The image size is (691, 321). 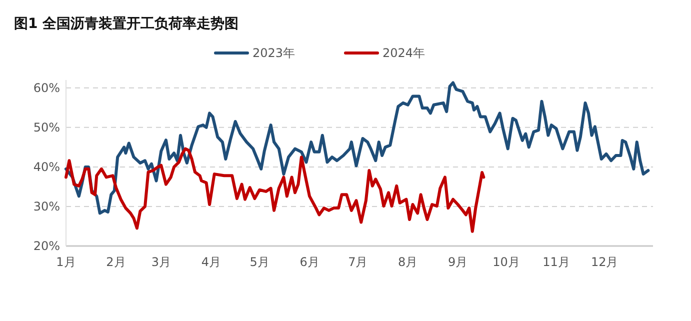 What do you see at coordinates (46, 127) in the screenshot?
I see `y-tick-label: 50%` at bounding box center [46, 127].